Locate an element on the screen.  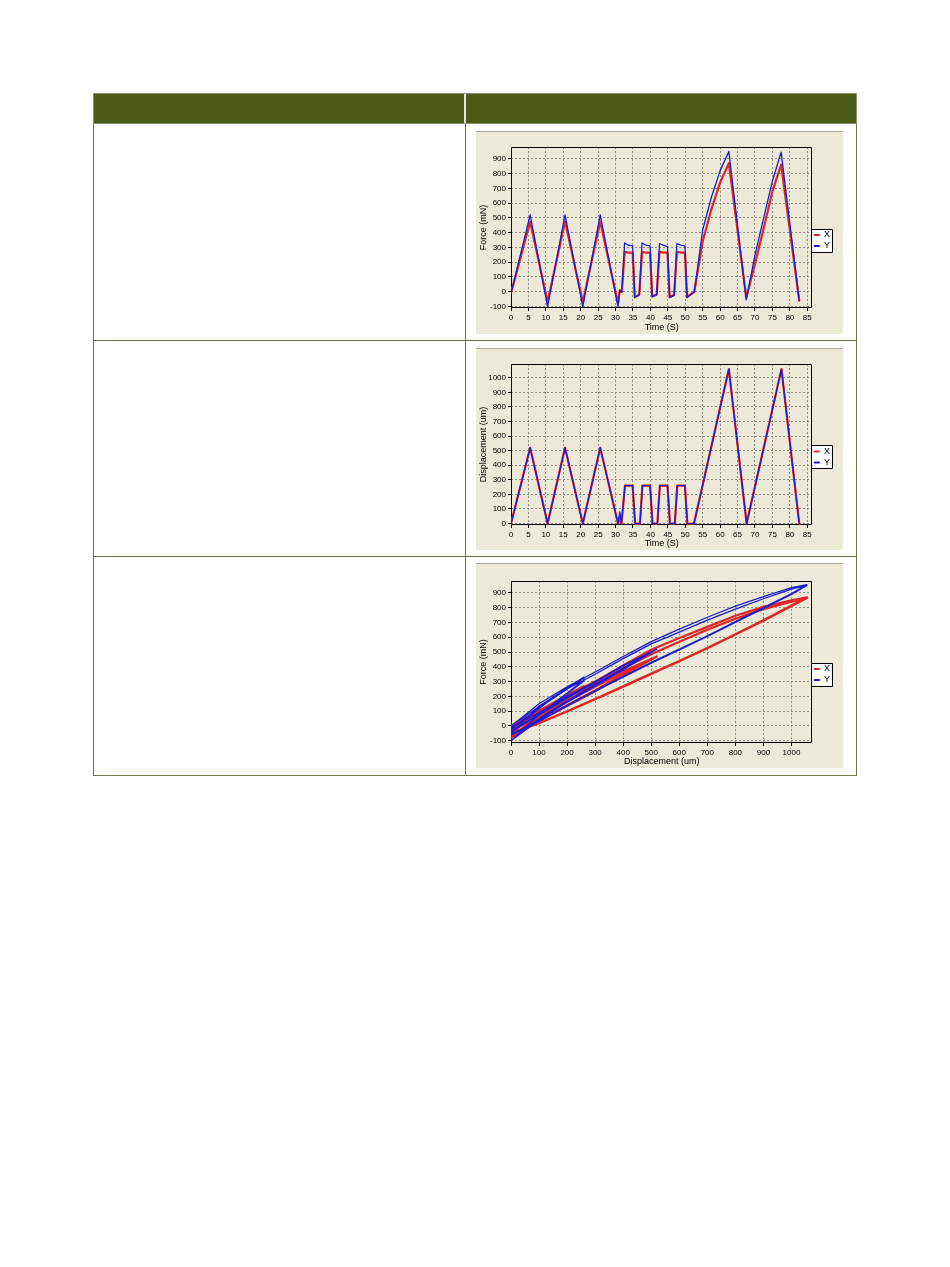
y-axis-title: Displacement (um) is located at coordinates (482, 444).